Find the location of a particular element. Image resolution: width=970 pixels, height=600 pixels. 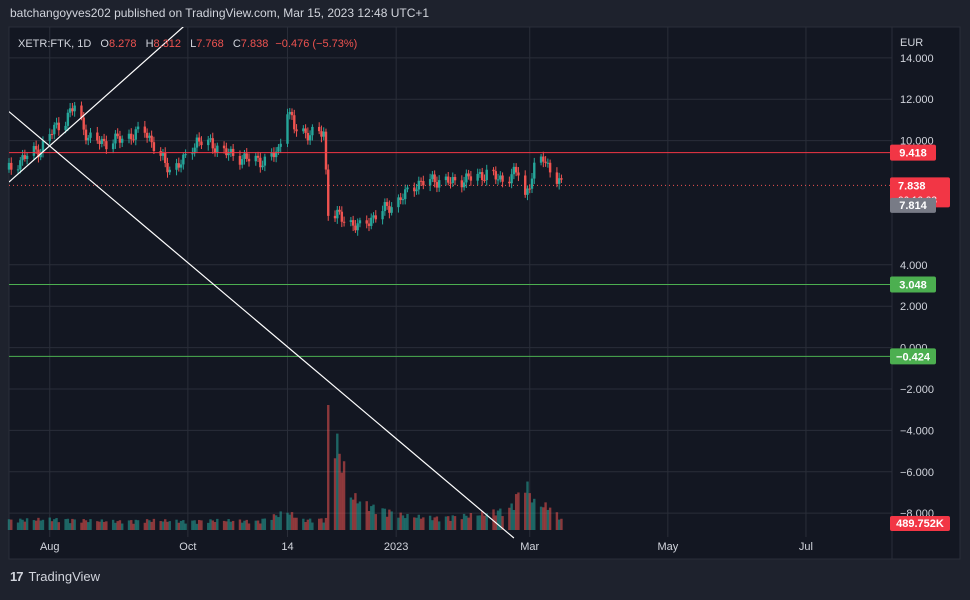

price-tick-label: 10.000 is located at coordinates (917, 142).